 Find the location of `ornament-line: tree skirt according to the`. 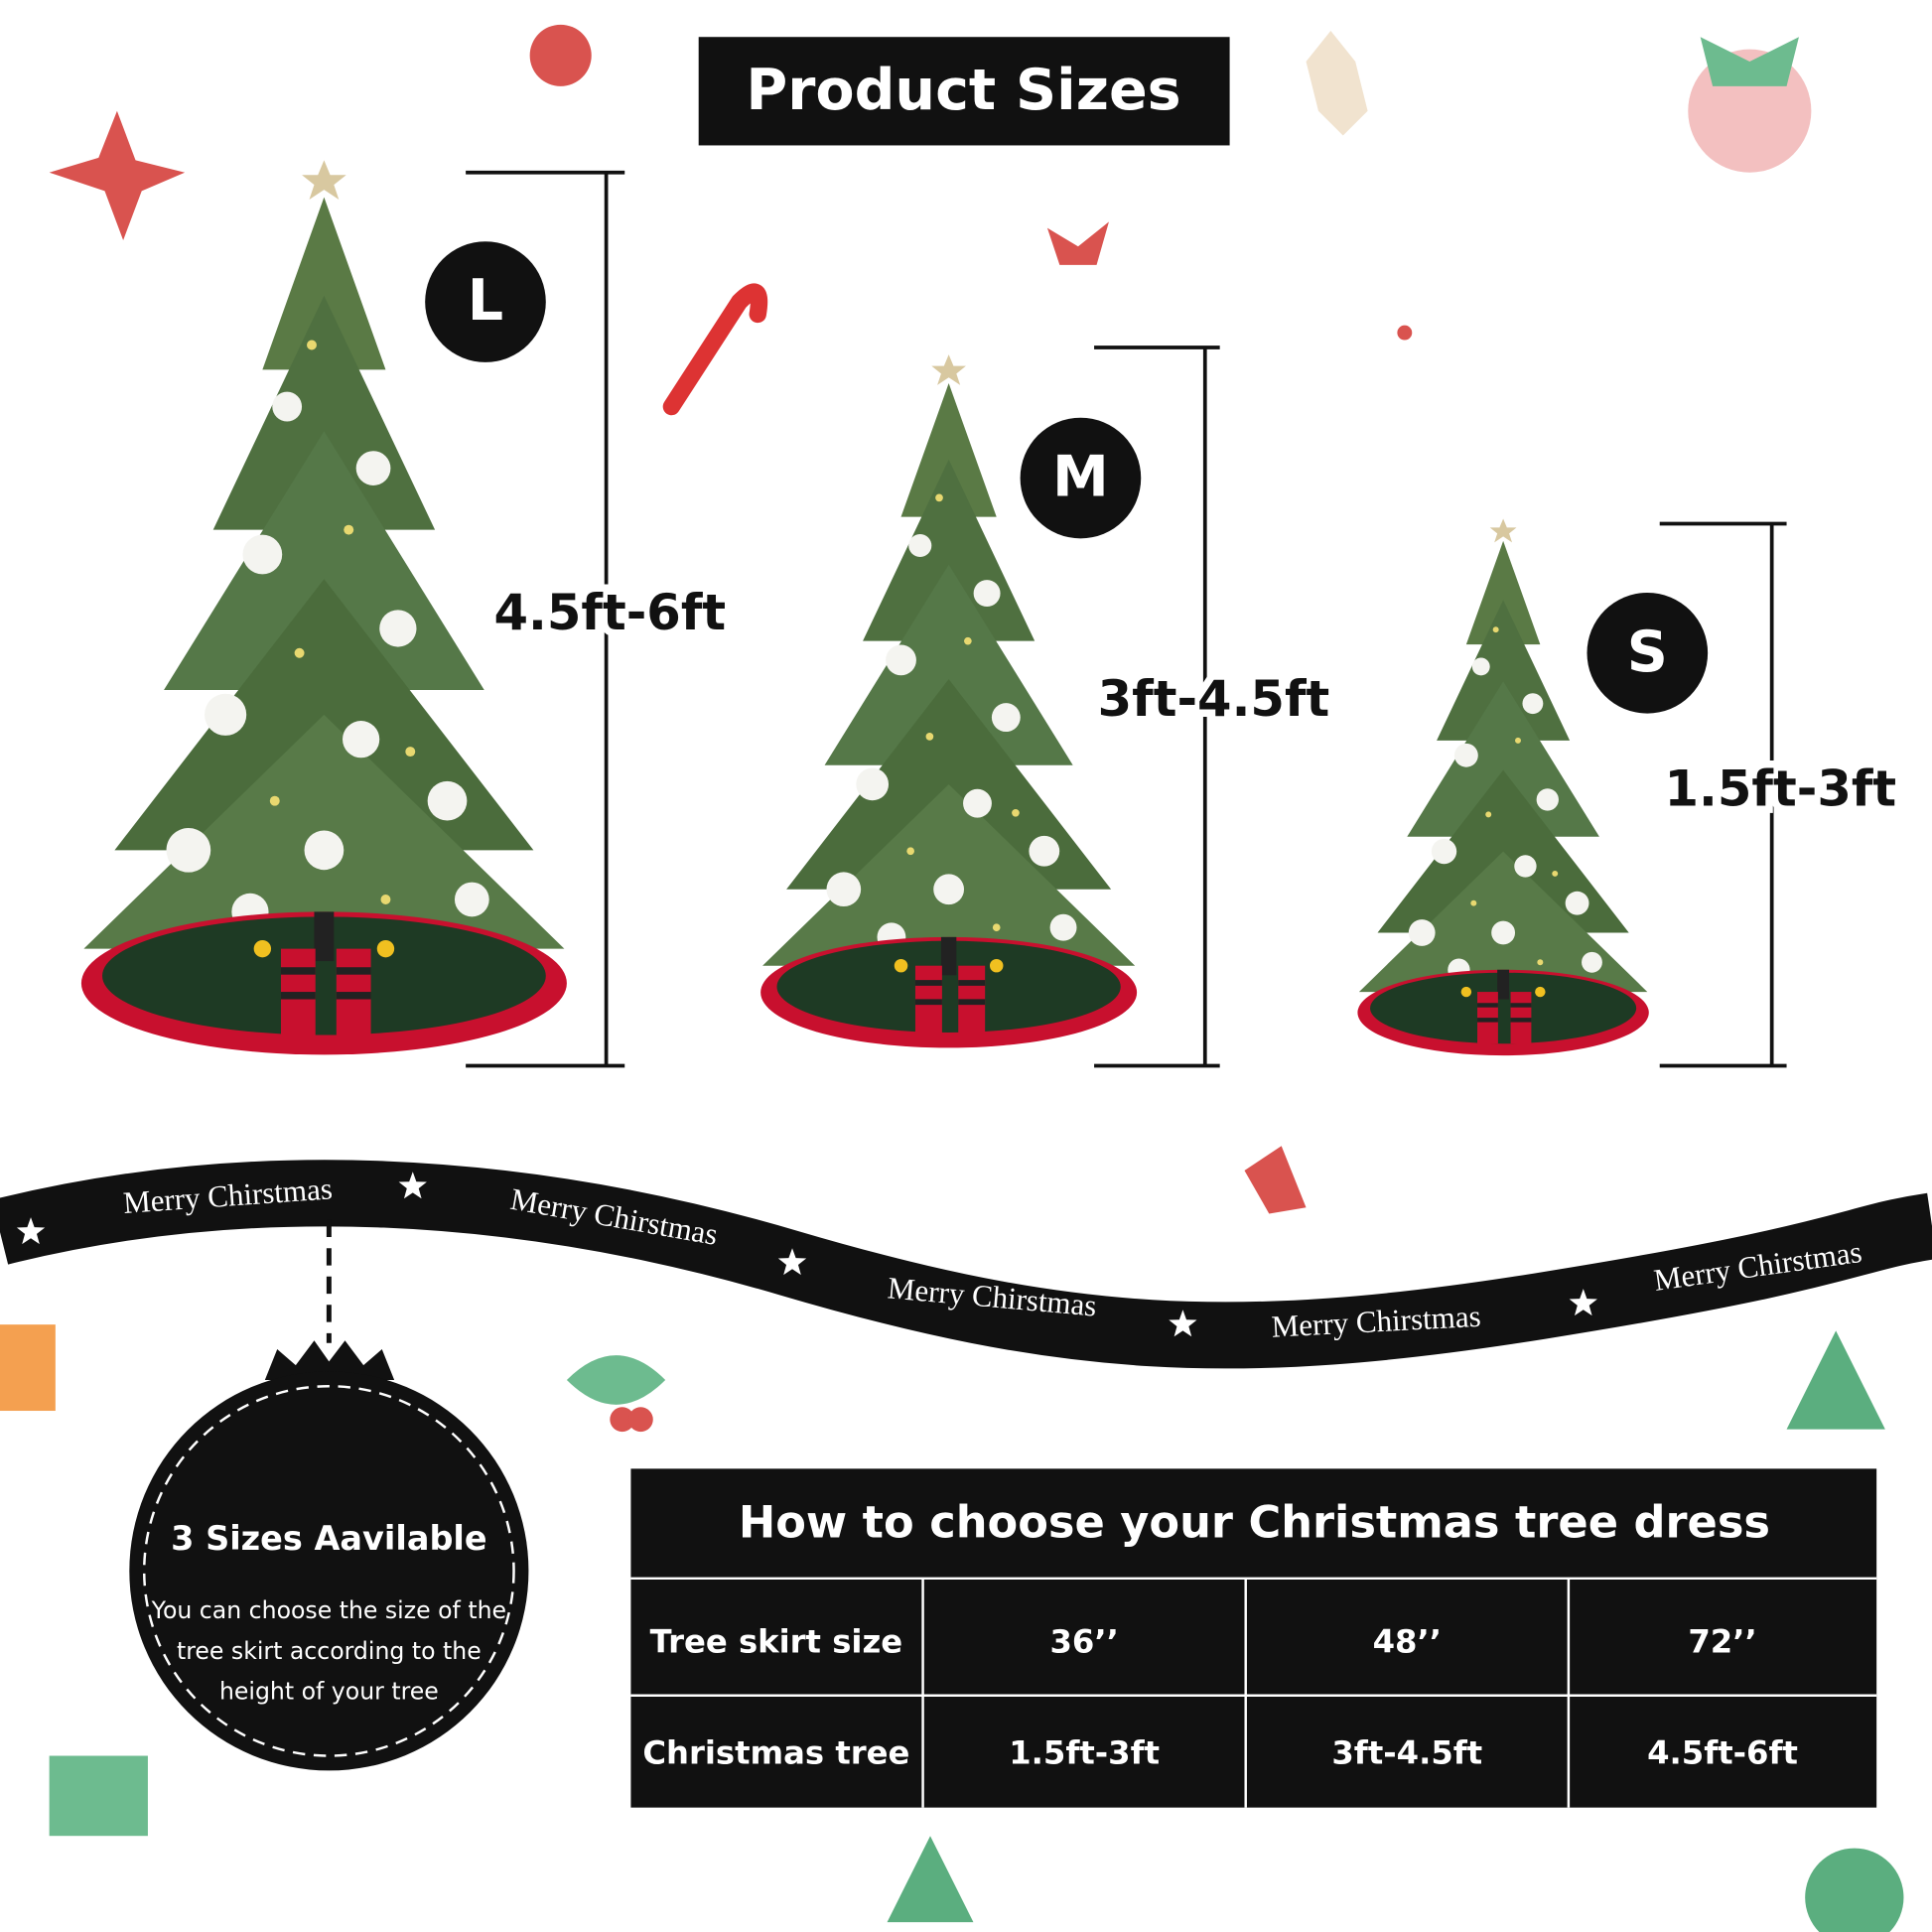

ornament-line: tree skirt according to the is located at coordinates (330, 1651).